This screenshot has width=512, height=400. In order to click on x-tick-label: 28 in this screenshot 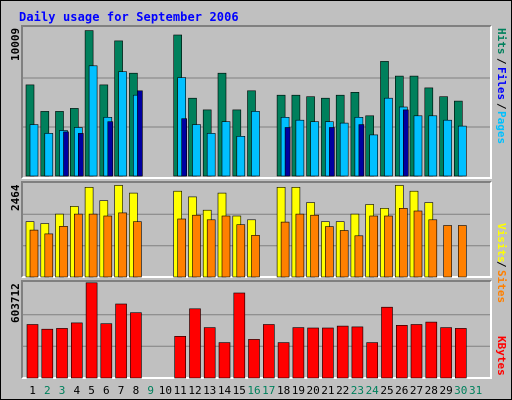, I will do `click(431, 390)`.